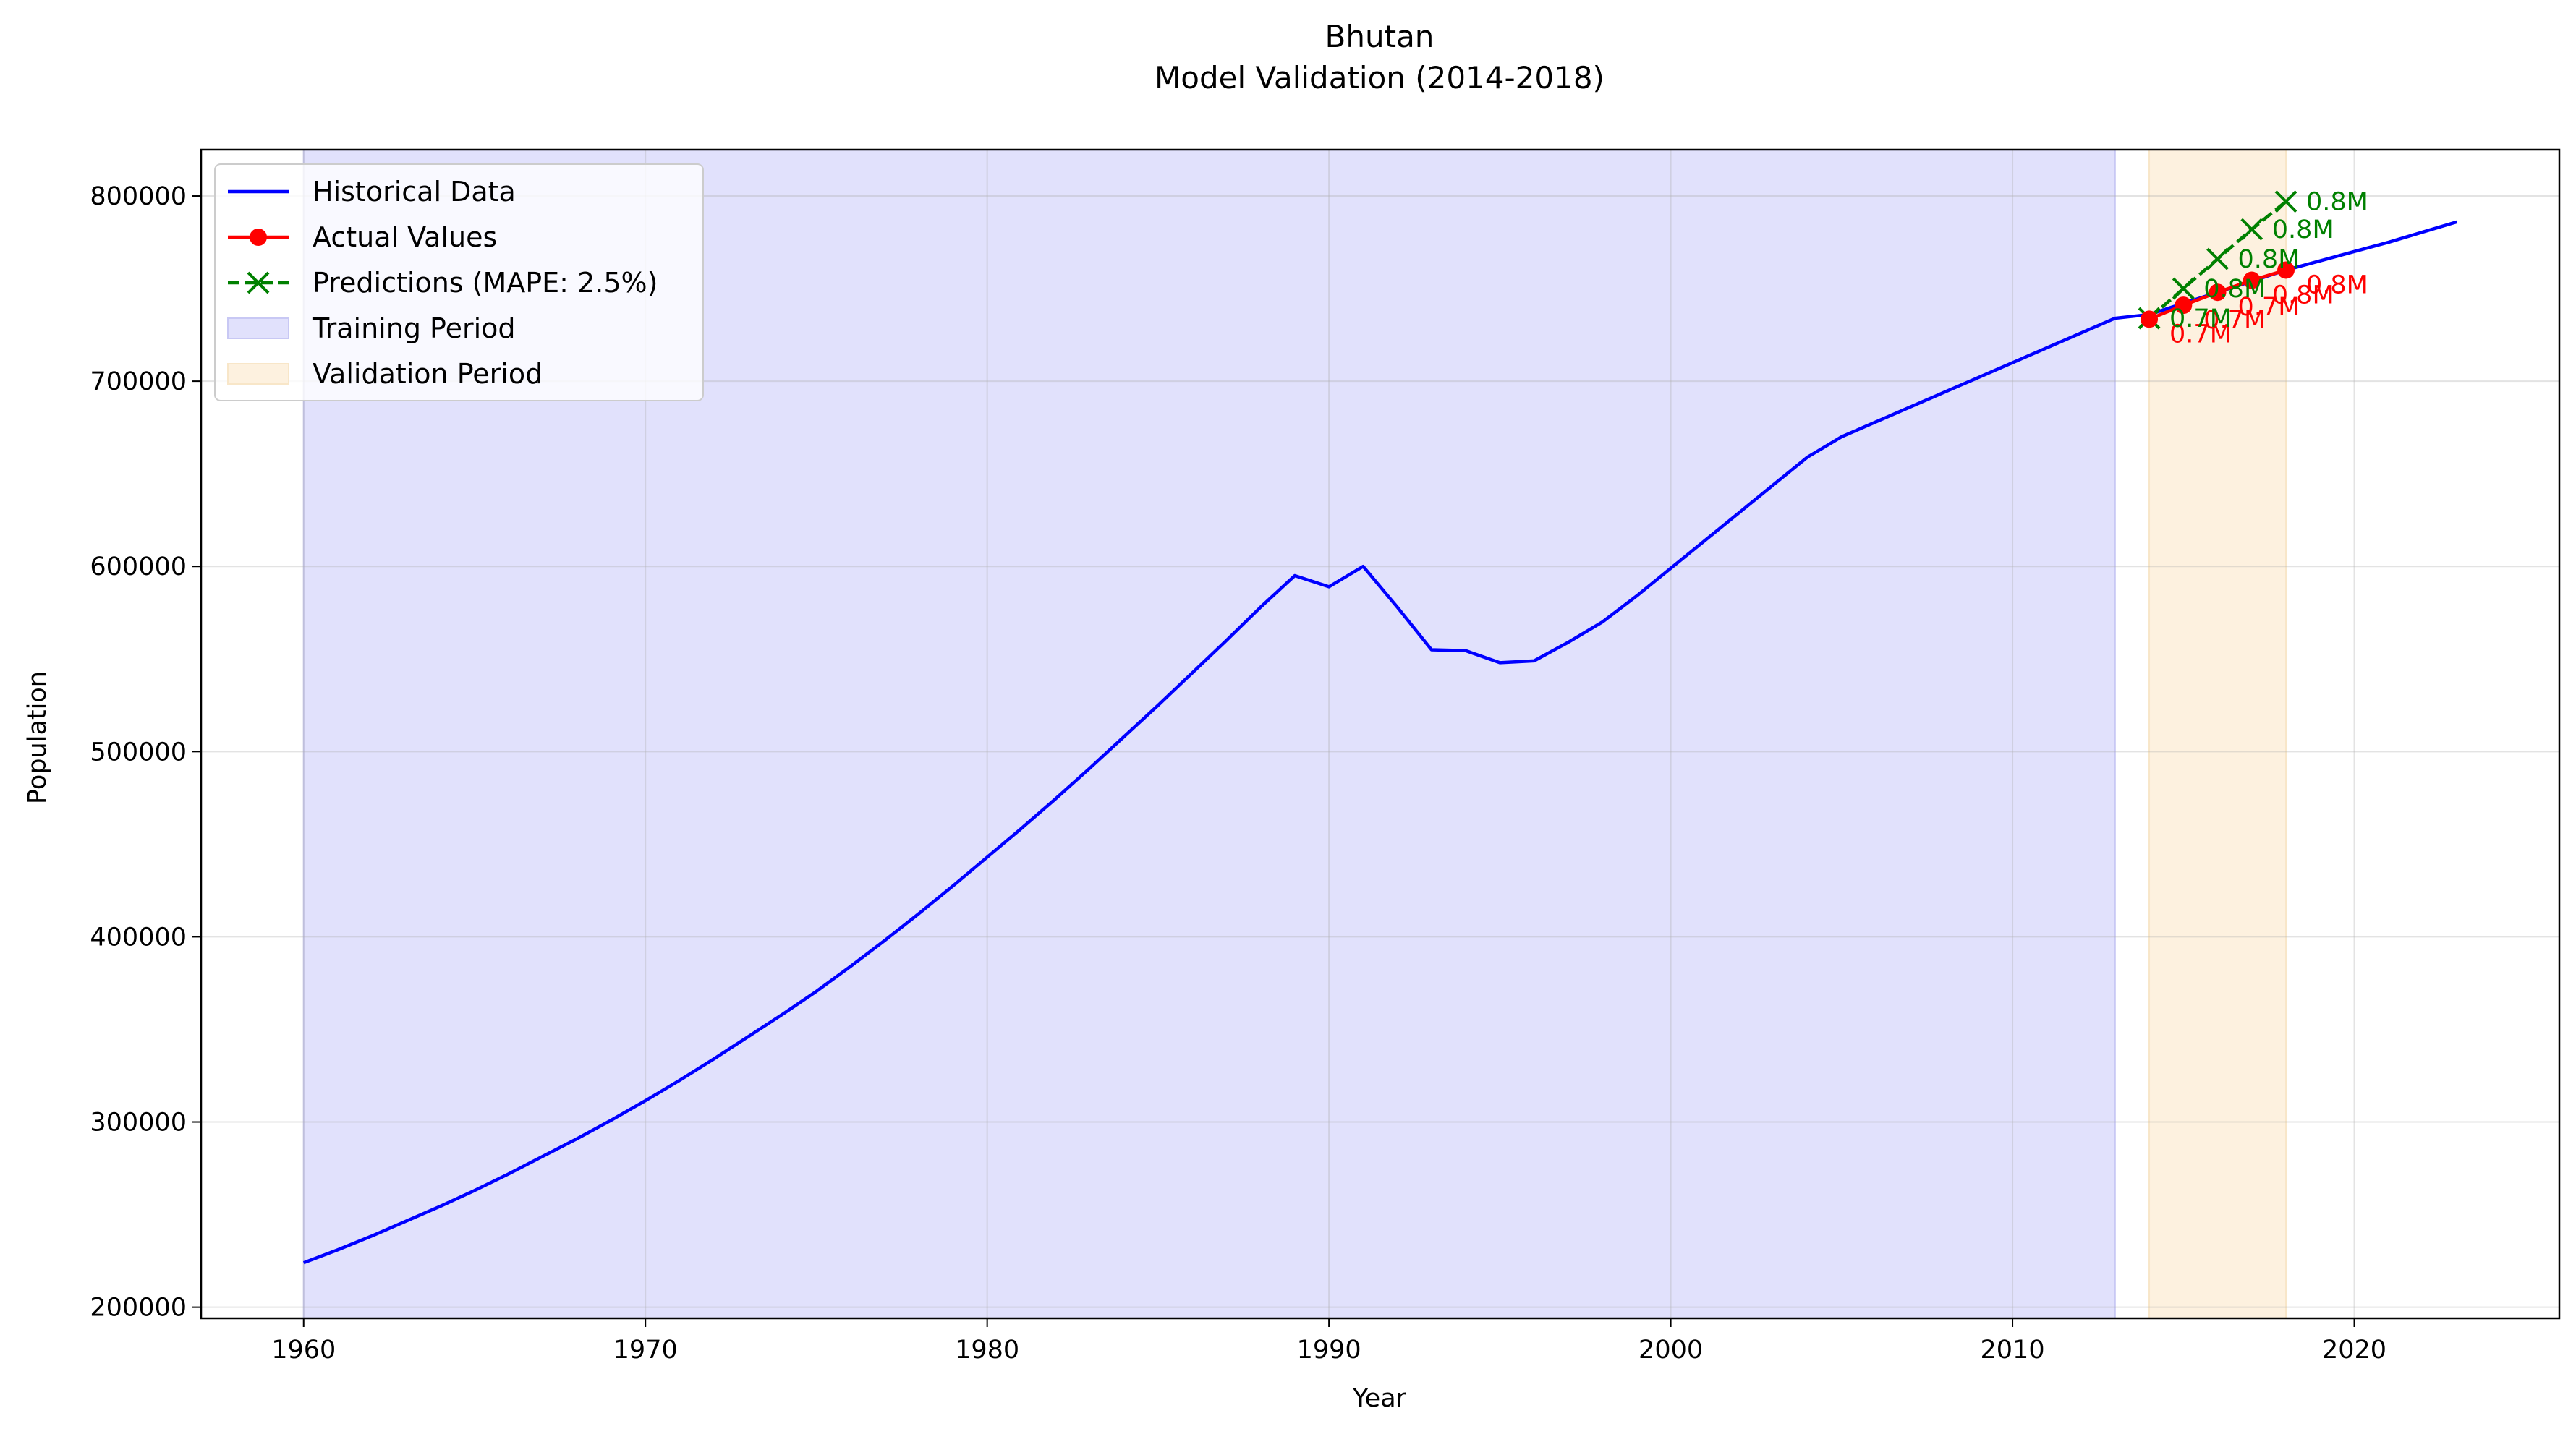  Describe the element at coordinates (2217, 734) in the screenshot. I see `validation-period-band` at that location.